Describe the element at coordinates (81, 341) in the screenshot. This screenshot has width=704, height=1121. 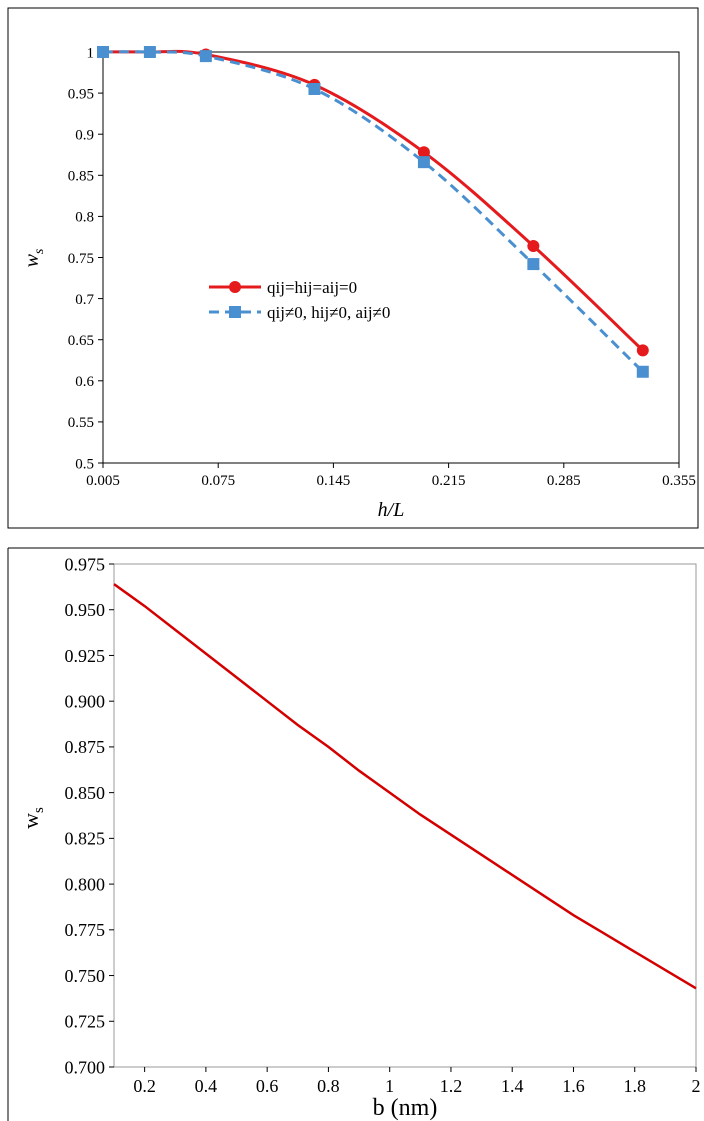
I see `y-tick-label: 0.65` at that location.